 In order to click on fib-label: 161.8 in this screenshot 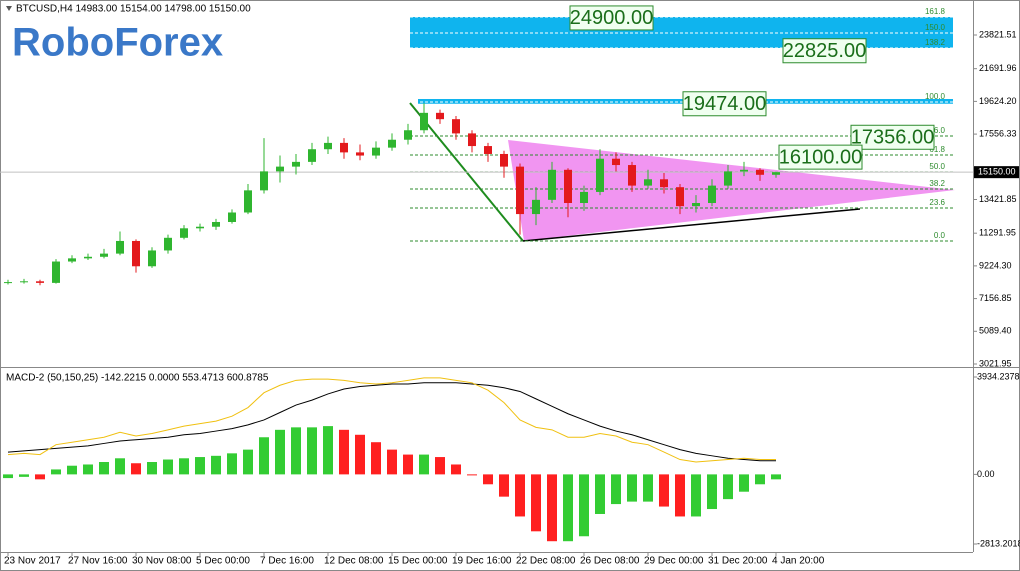, I will do `click(935, 11)`.